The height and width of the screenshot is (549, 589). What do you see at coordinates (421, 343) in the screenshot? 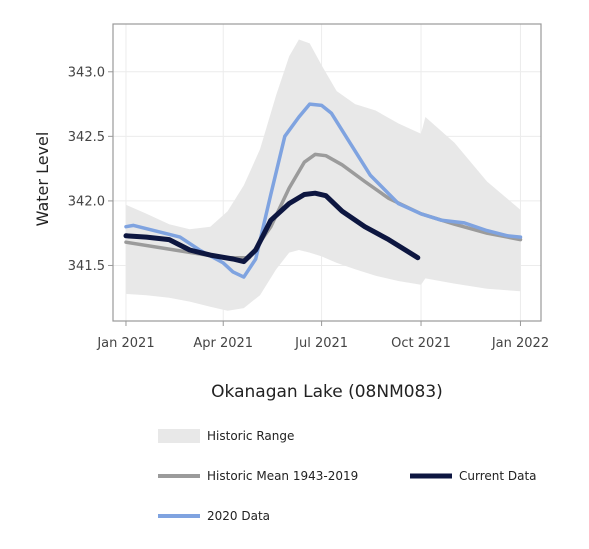
I see `x-tick-label: Oct 2021` at bounding box center [421, 343].